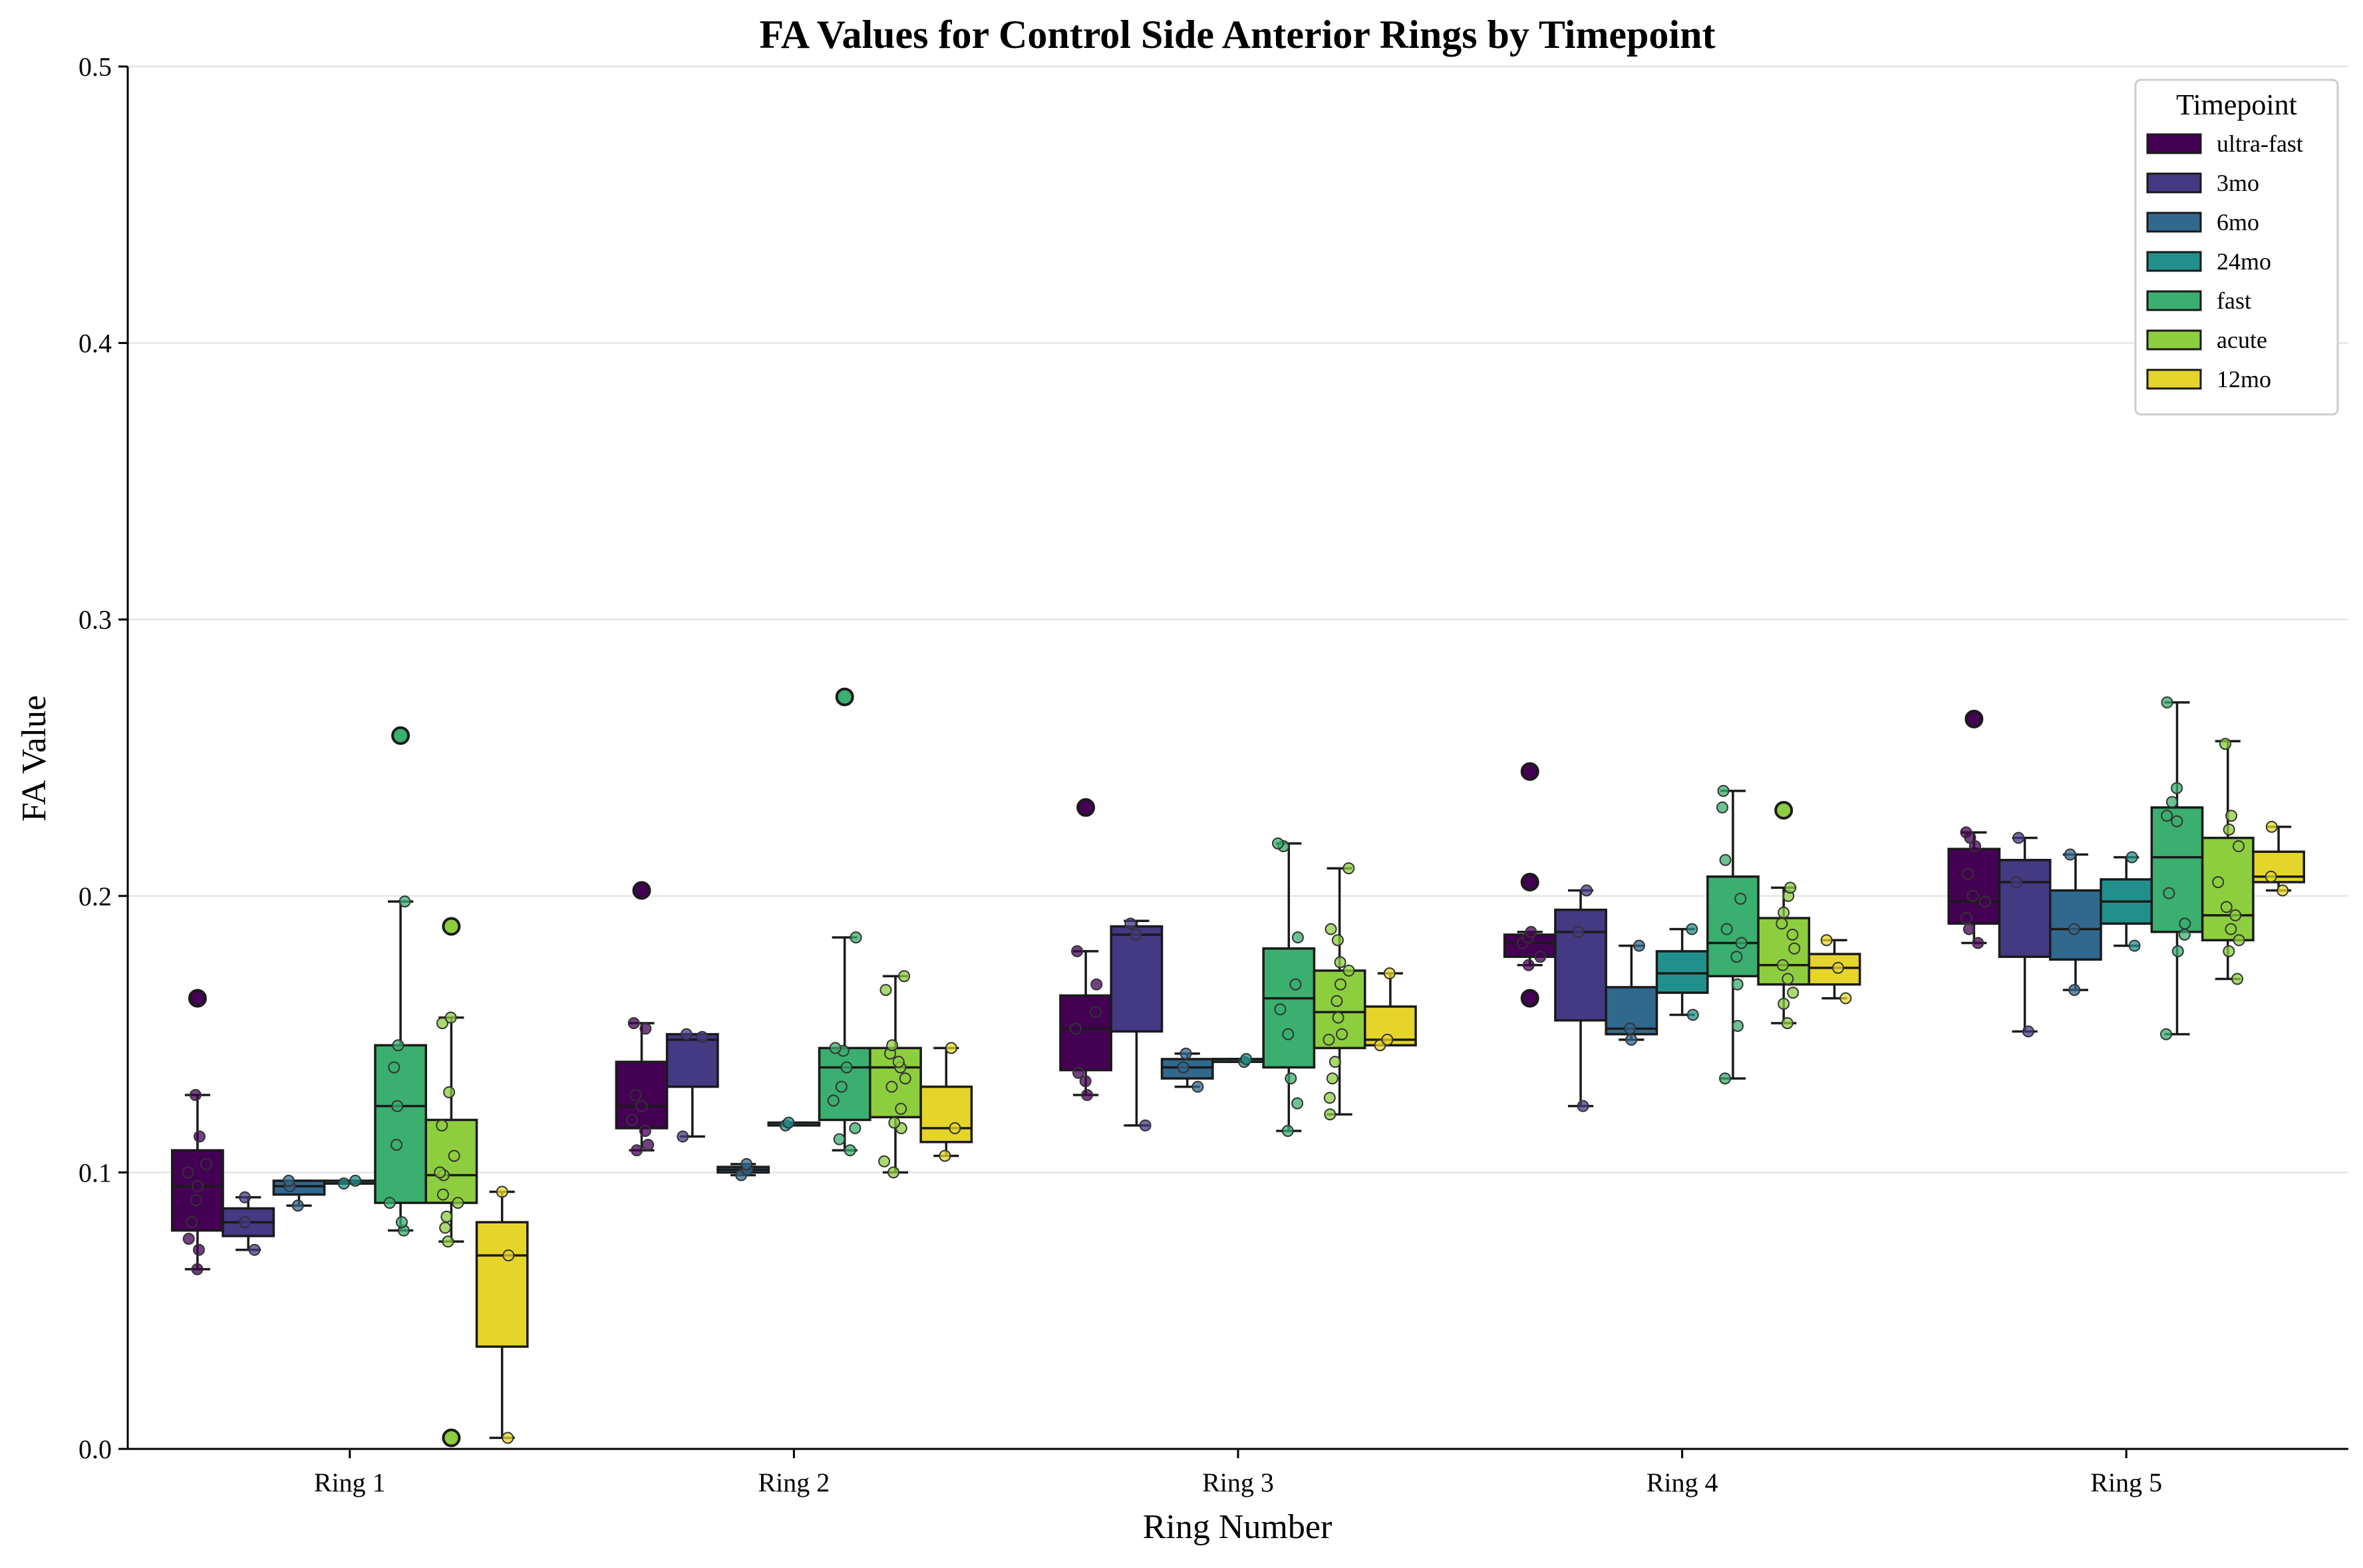 Image resolution: width=2363 pixels, height=1568 pixels. I want to click on legend-title: Timepoint, so click(2236, 104).